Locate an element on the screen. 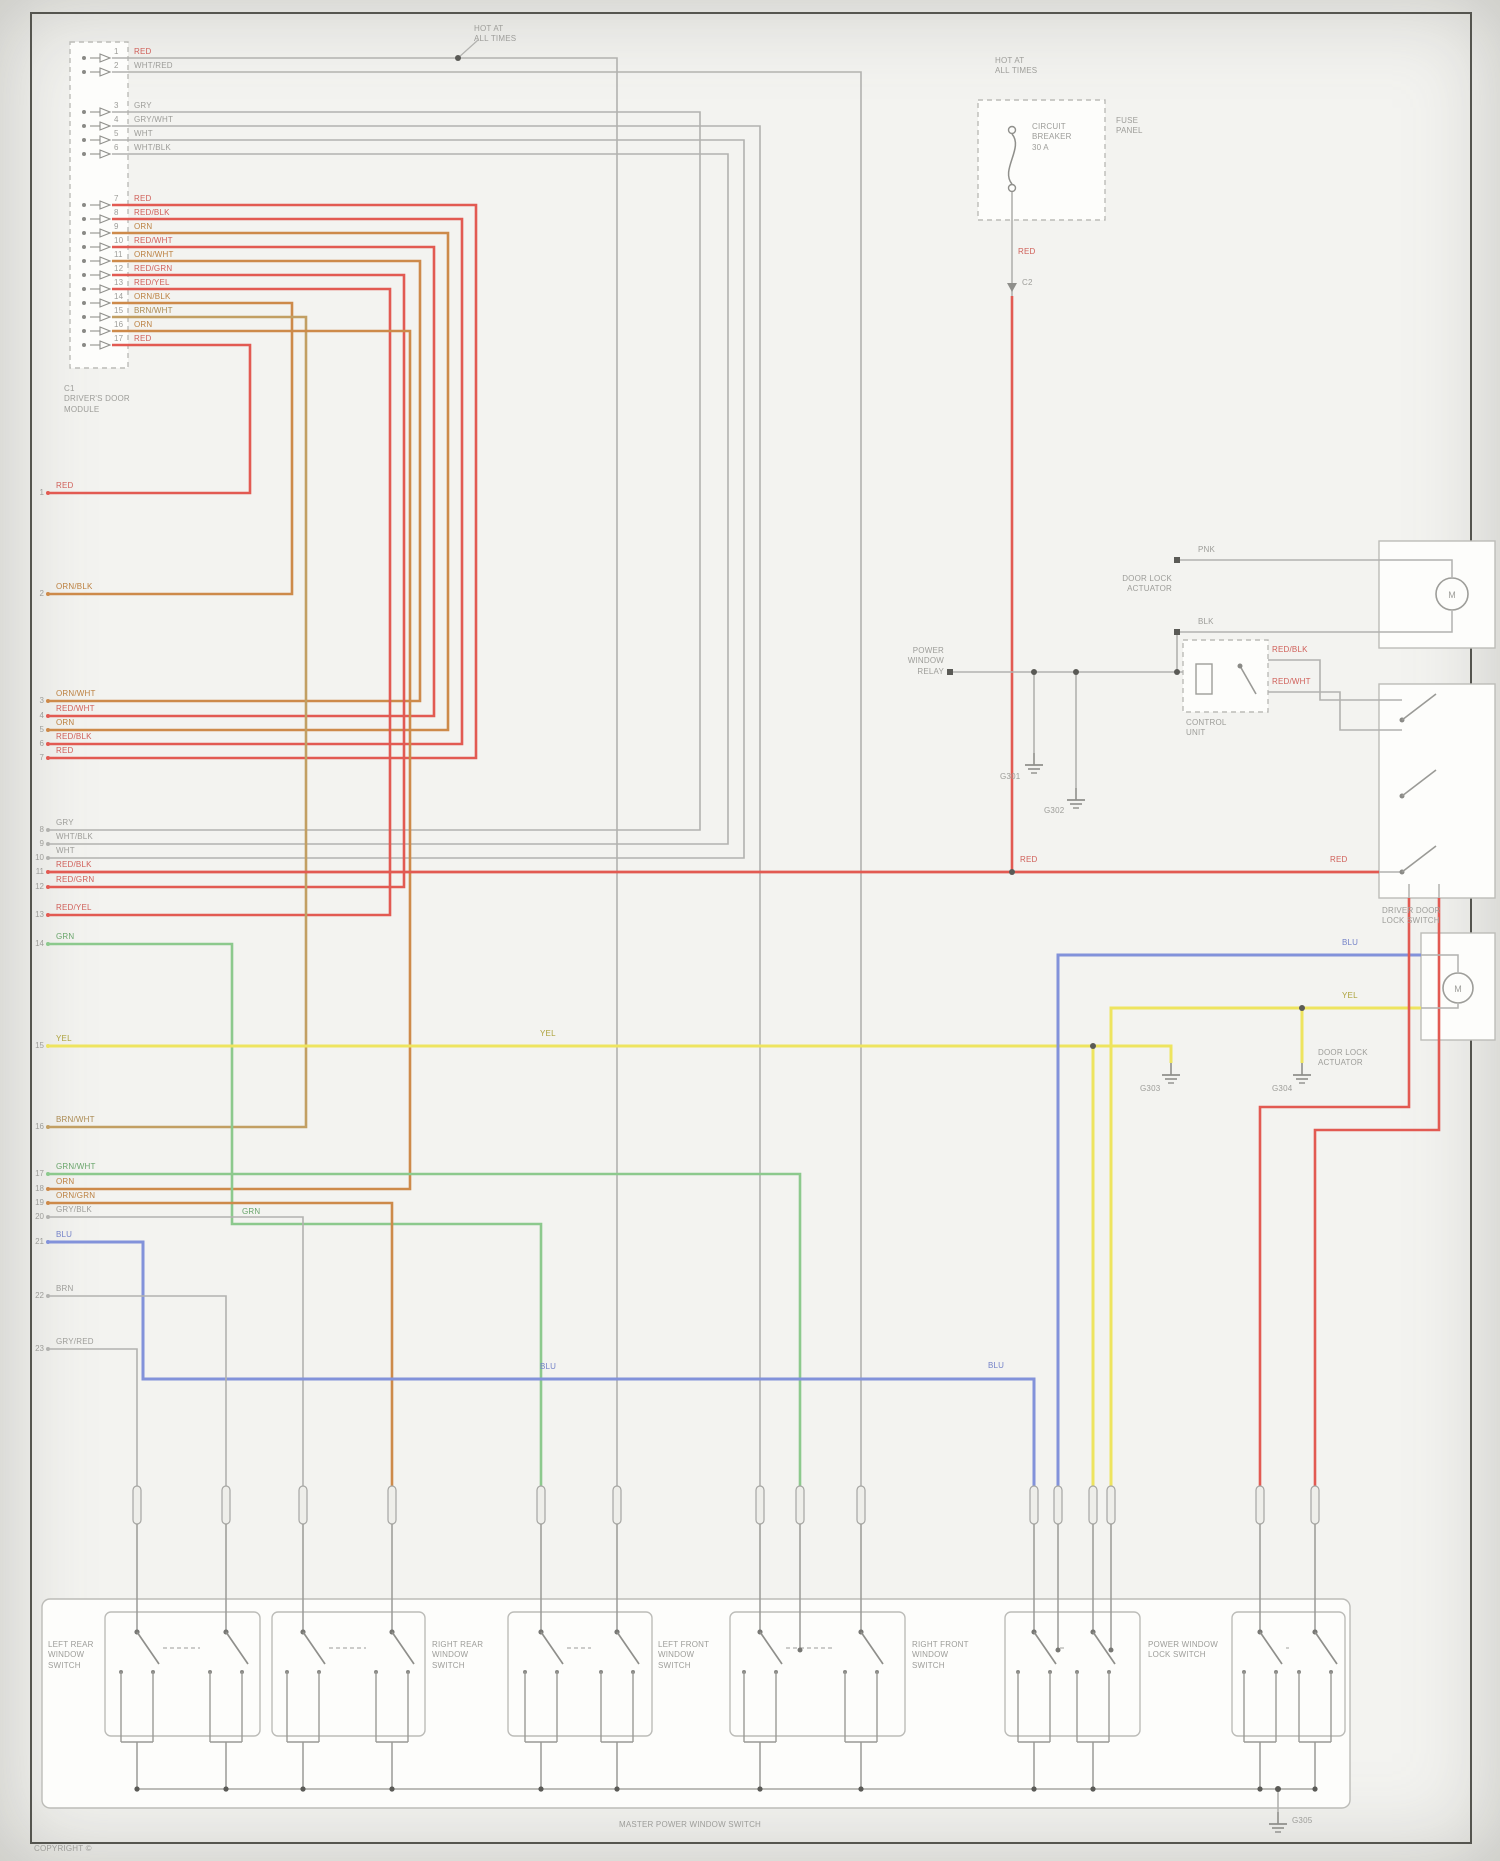 The width and height of the screenshot is (1500, 1861). stub-number: 11 is located at coordinates (39, 871).